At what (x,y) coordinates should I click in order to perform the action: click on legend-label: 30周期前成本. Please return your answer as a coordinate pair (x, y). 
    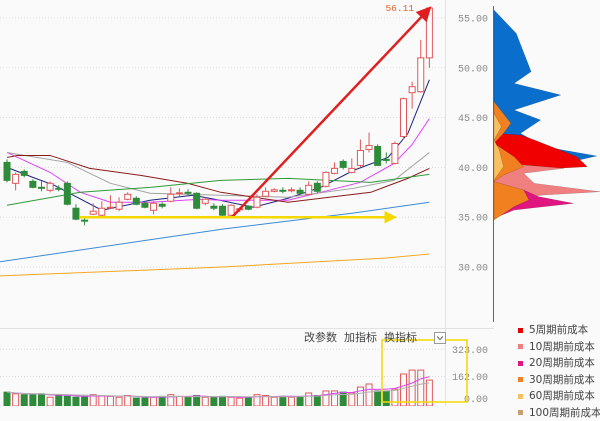
    Looking at the image, I should click on (562, 380).